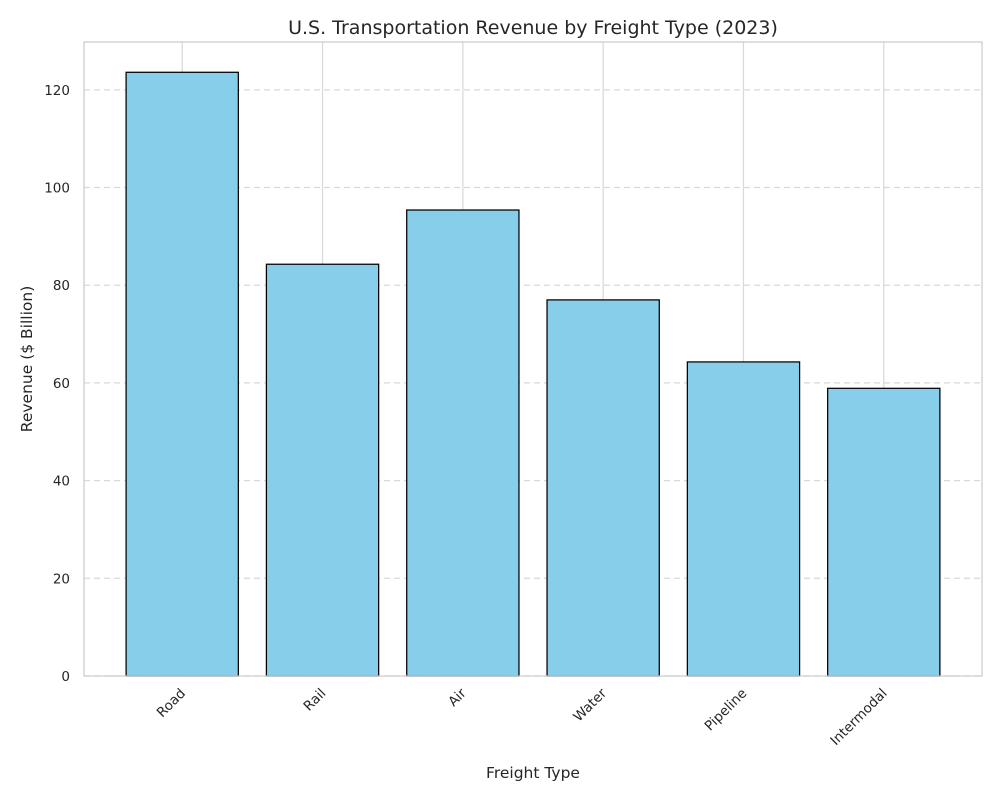  Describe the element at coordinates (322, 470) in the screenshot. I see `bar-rail` at that location.